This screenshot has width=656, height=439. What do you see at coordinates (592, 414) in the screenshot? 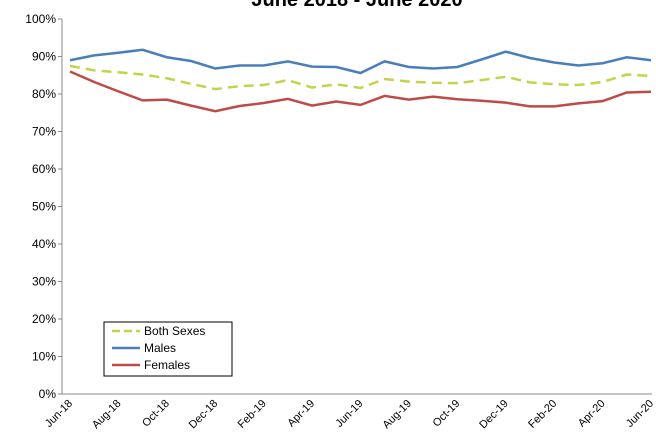
I see `x-tick-label: Apr-20` at bounding box center [592, 414].